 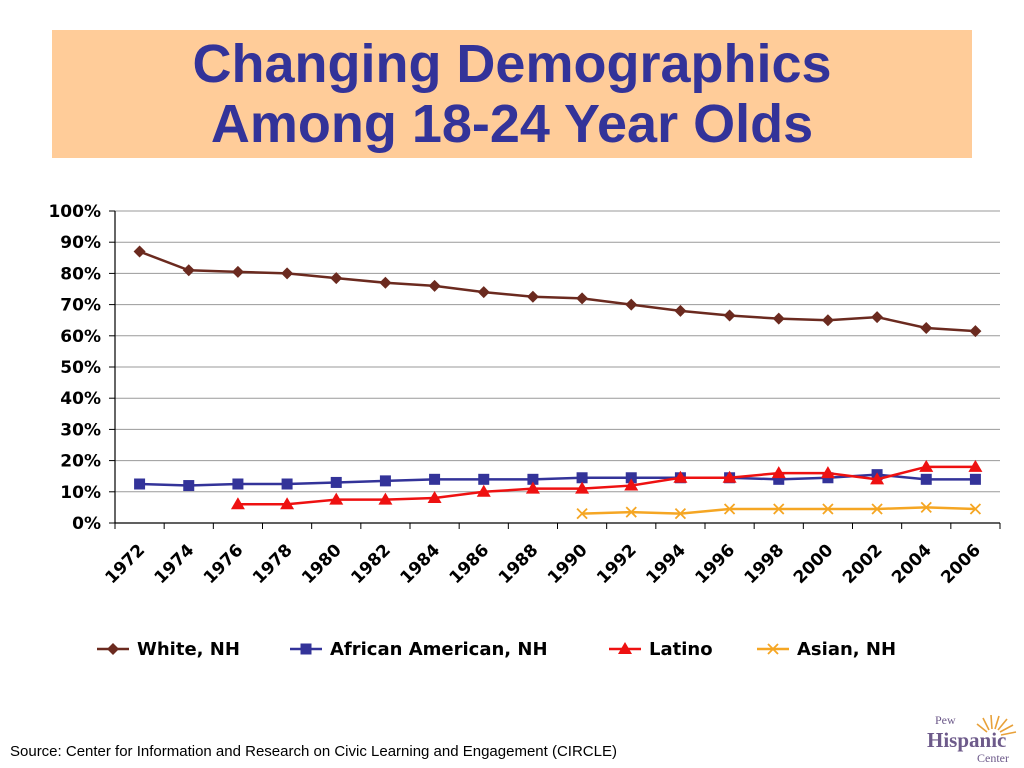 What do you see at coordinates (322, 564) in the screenshot?
I see `x-tick-label: 1980` at bounding box center [322, 564].